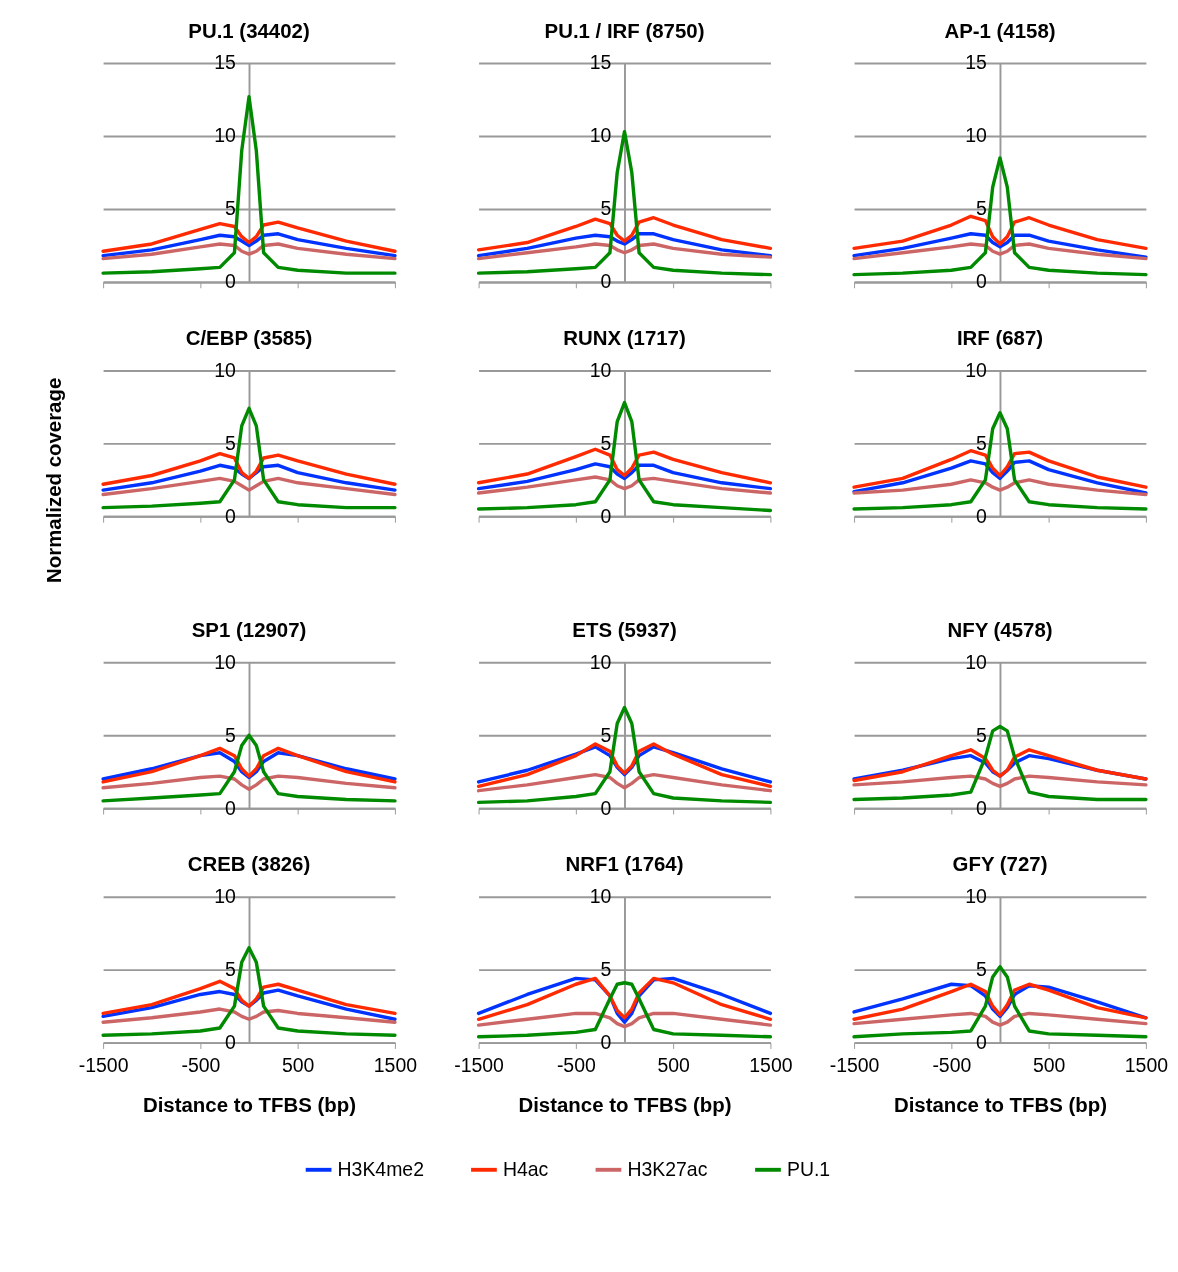 The image size is (1178, 1272). Describe the element at coordinates (249, 864) in the screenshot. I see `chart-title: CREB (3826)` at that location.